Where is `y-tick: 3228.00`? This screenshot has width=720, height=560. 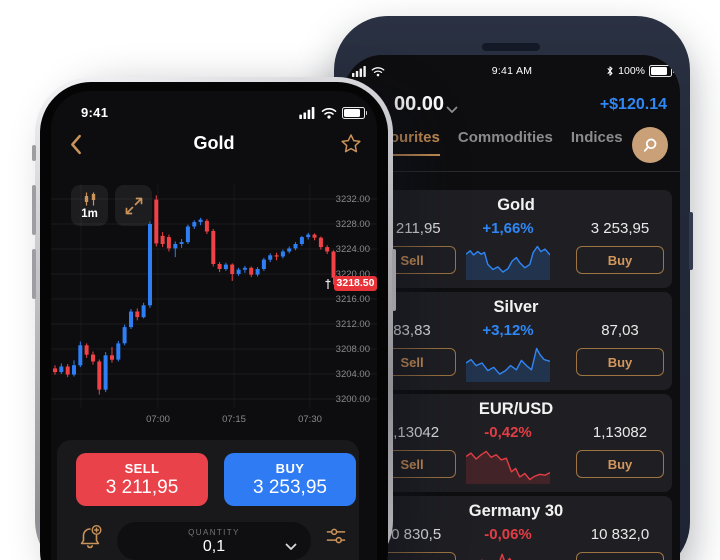
y-tick: 3228.00 is located at coordinates (352, 224).